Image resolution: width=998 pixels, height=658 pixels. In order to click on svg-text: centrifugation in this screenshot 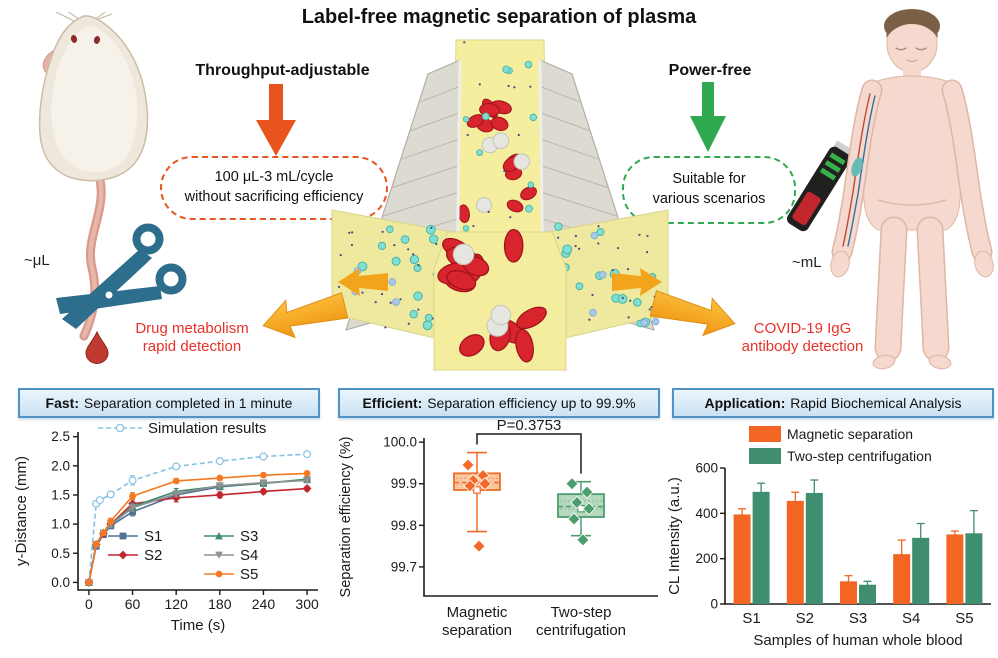, I will do `click(581, 630)`.